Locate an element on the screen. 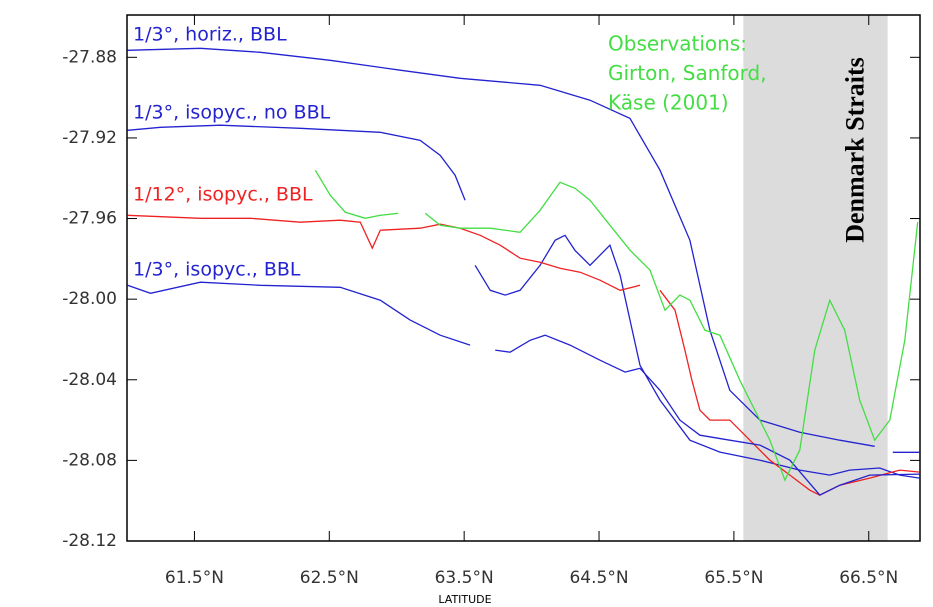  y-tick-label: -27.96 is located at coordinates (89, 219).